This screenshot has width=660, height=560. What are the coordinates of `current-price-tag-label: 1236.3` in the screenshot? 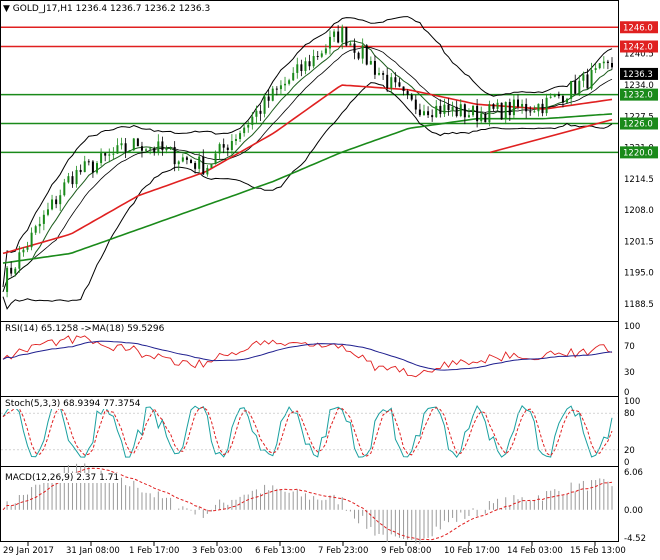 It's located at (638, 75).